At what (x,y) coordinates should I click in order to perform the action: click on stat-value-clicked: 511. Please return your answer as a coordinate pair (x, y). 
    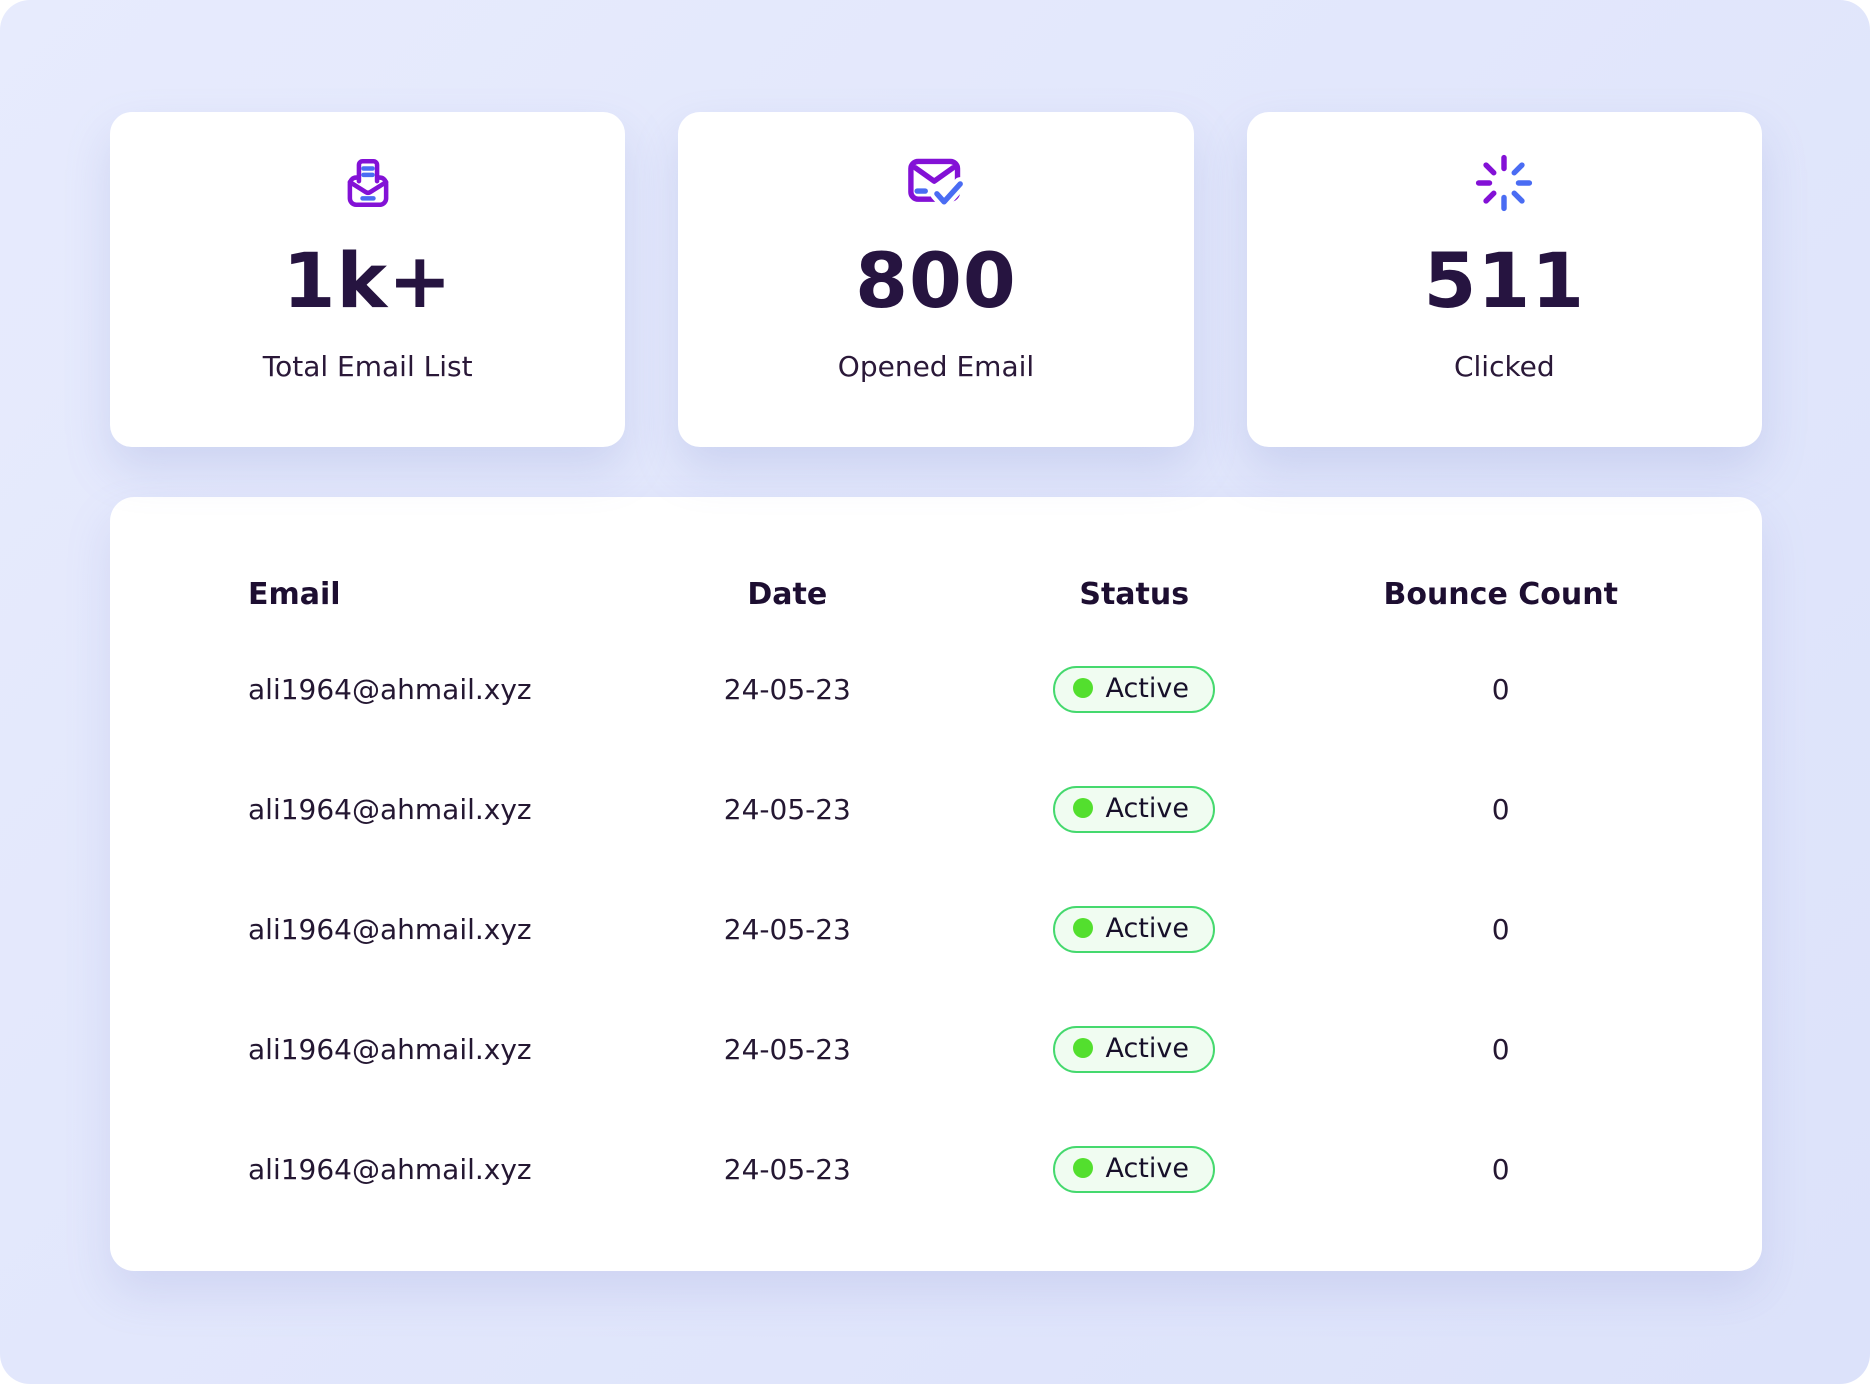
    Looking at the image, I should click on (1504, 280).